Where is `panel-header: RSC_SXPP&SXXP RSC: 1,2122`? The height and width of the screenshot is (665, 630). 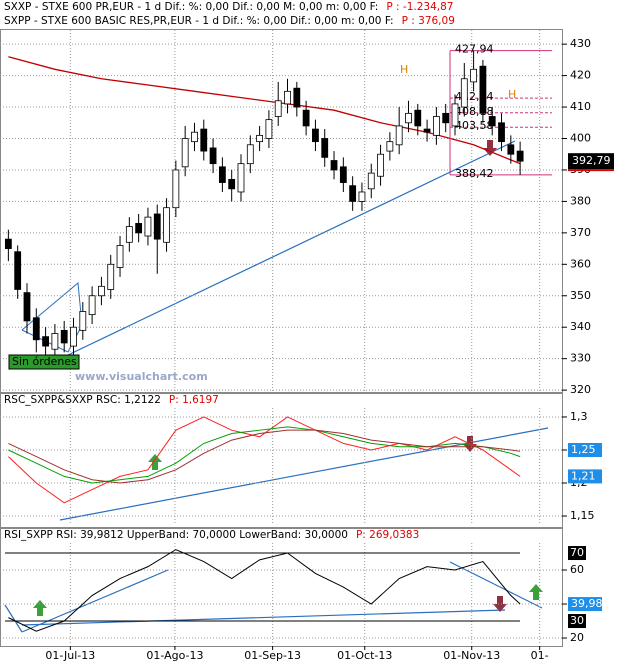
panel-header: RSC_SXPP&SXXP RSC: 1,2122 is located at coordinates (82, 400).